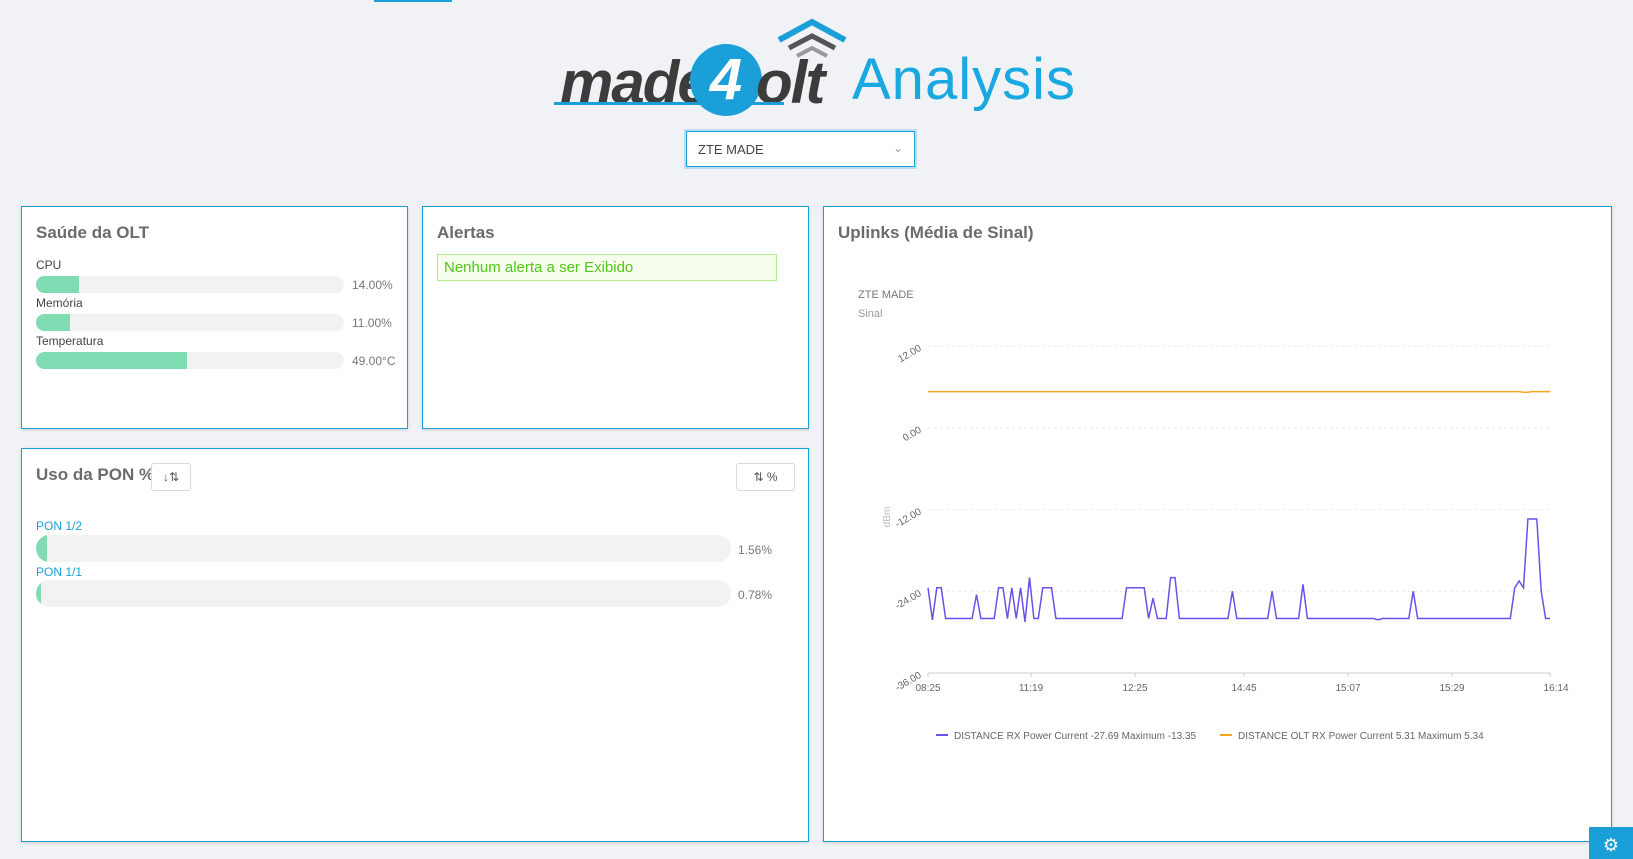 The height and width of the screenshot is (859, 1633). I want to click on pon-1-1-bar, so click(383, 593).